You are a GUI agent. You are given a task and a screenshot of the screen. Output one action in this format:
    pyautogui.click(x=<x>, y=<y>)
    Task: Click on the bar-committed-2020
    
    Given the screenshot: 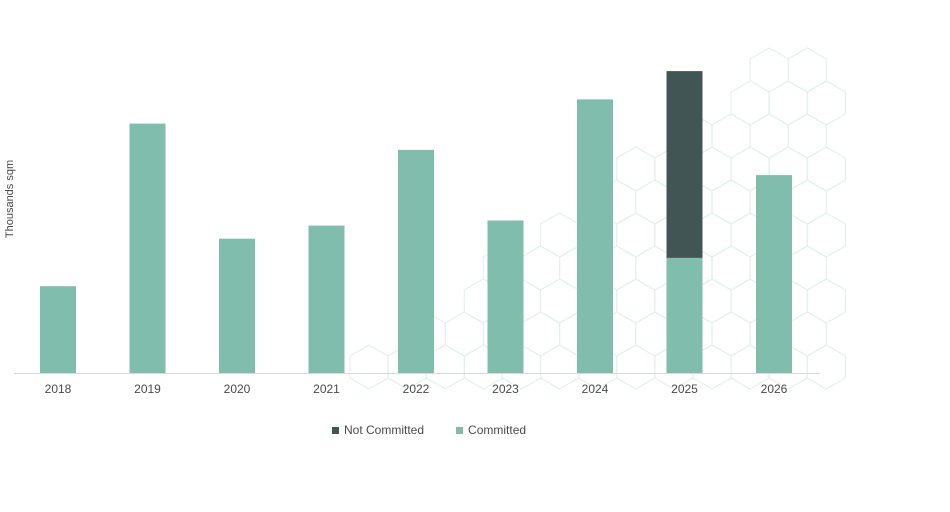 What is the action you would take?
    pyautogui.click(x=237, y=305)
    